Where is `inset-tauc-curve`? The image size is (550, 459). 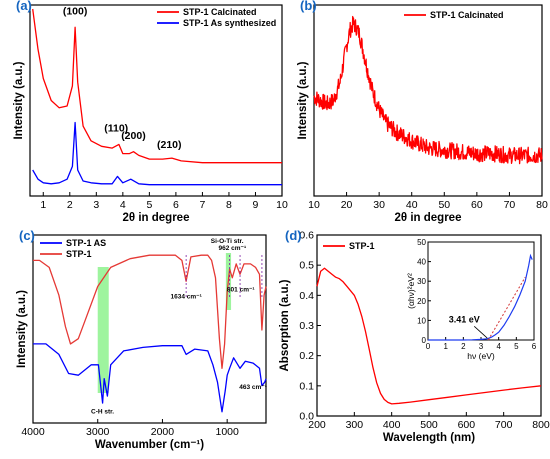 inset-tauc-curve is located at coordinates (480, 297).